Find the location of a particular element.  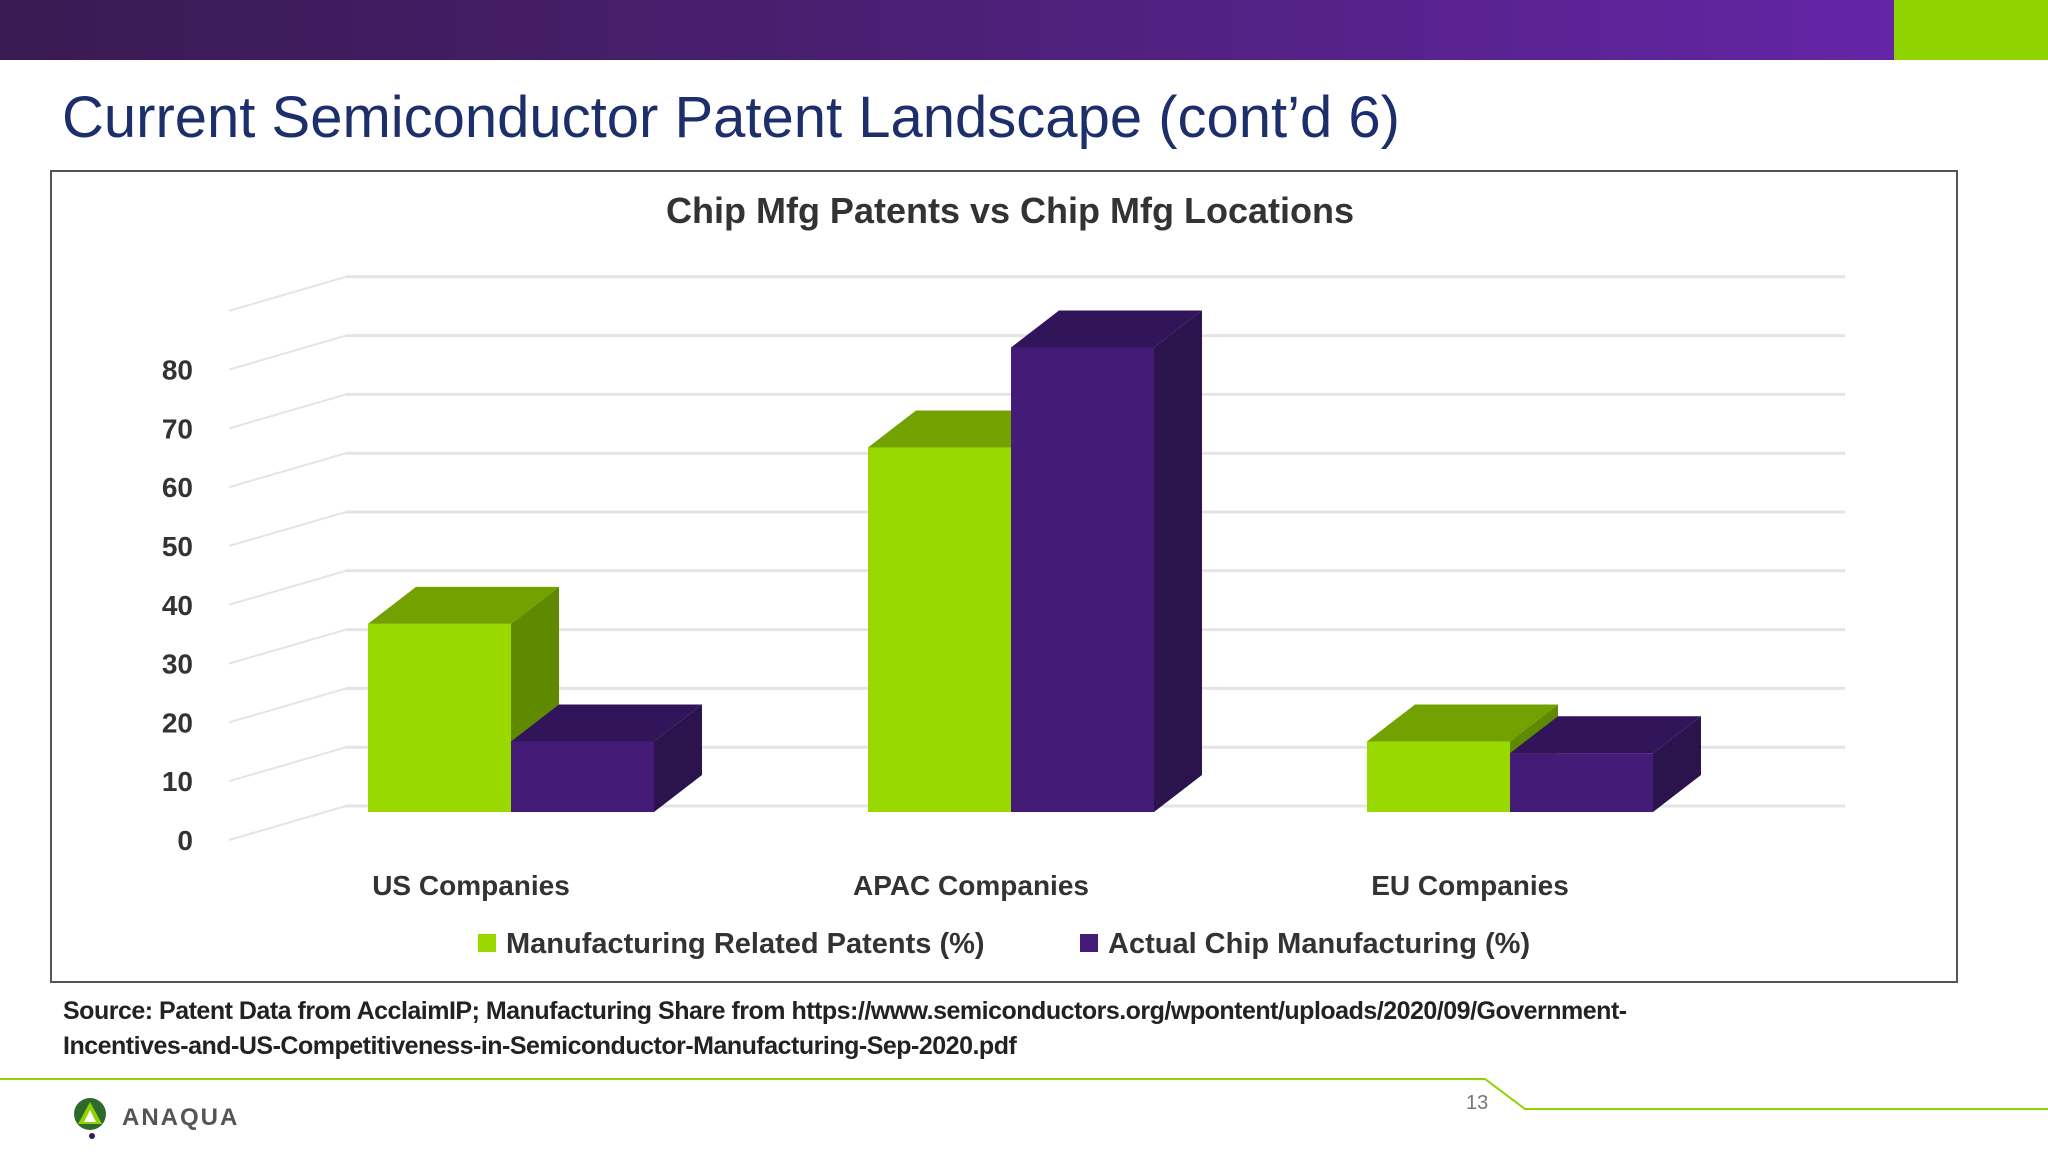

legend-label: Manufacturing Related Patents (%) is located at coordinates (745, 944).